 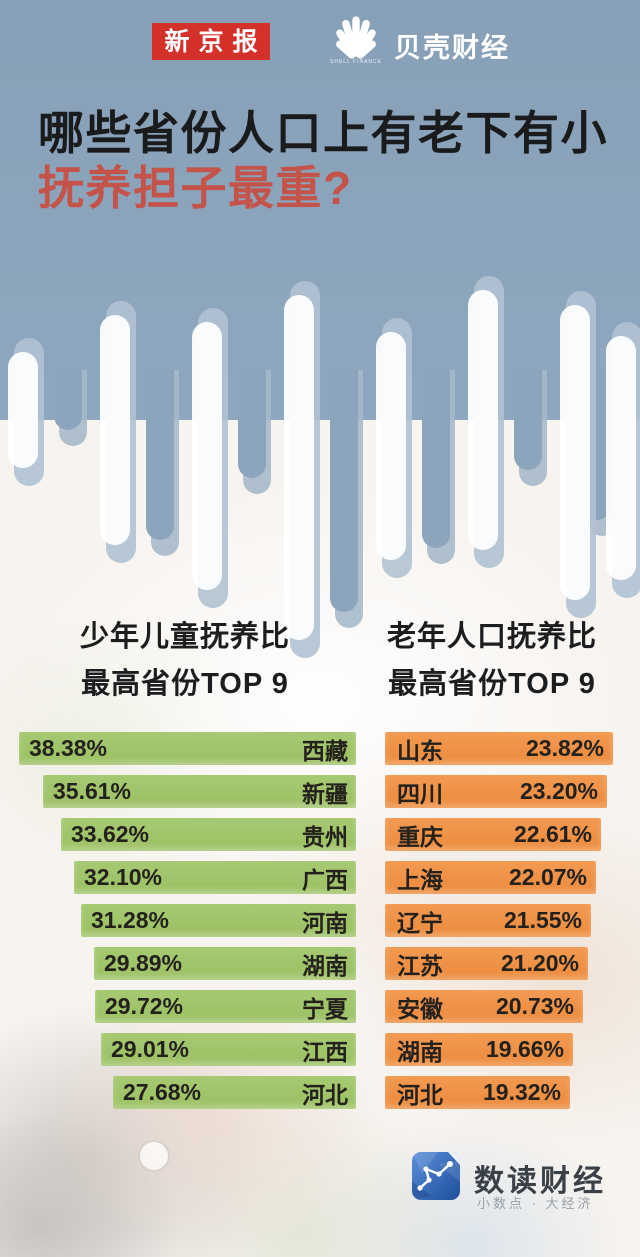 I want to click on green-bar-row: 27.68% 河北, so click(x=234, y=1092).